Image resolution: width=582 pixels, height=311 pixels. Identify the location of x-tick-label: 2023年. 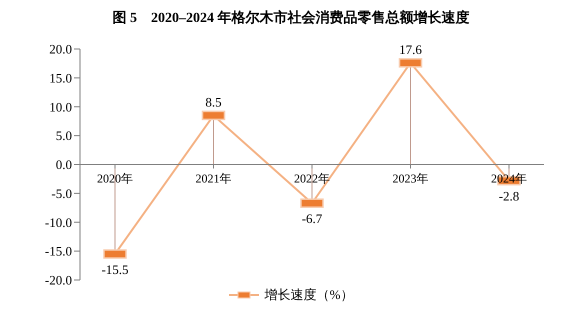
(410, 179).